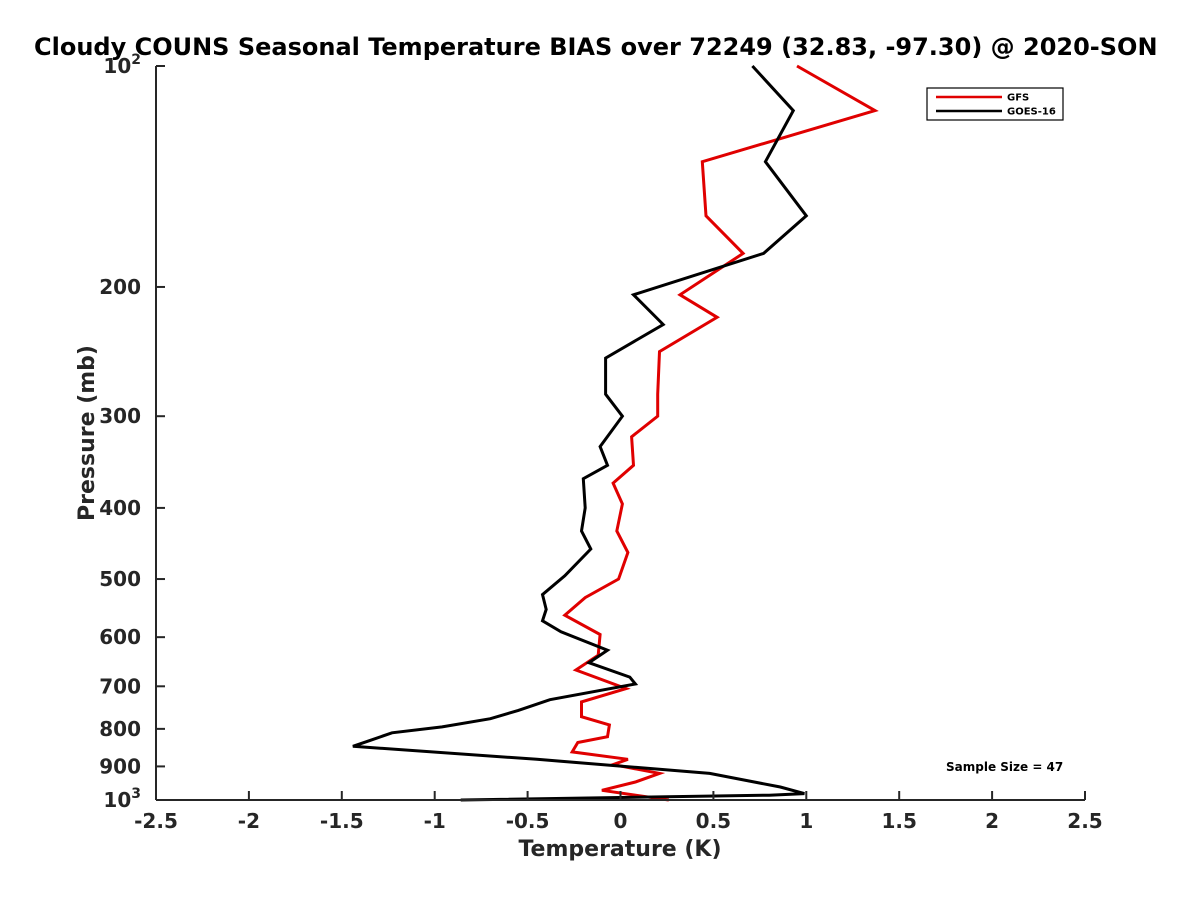 The width and height of the screenshot is (1200, 900). What do you see at coordinates (122, 799) in the screenshot?
I see `y-tick-label: 10³` at bounding box center [122, 799].